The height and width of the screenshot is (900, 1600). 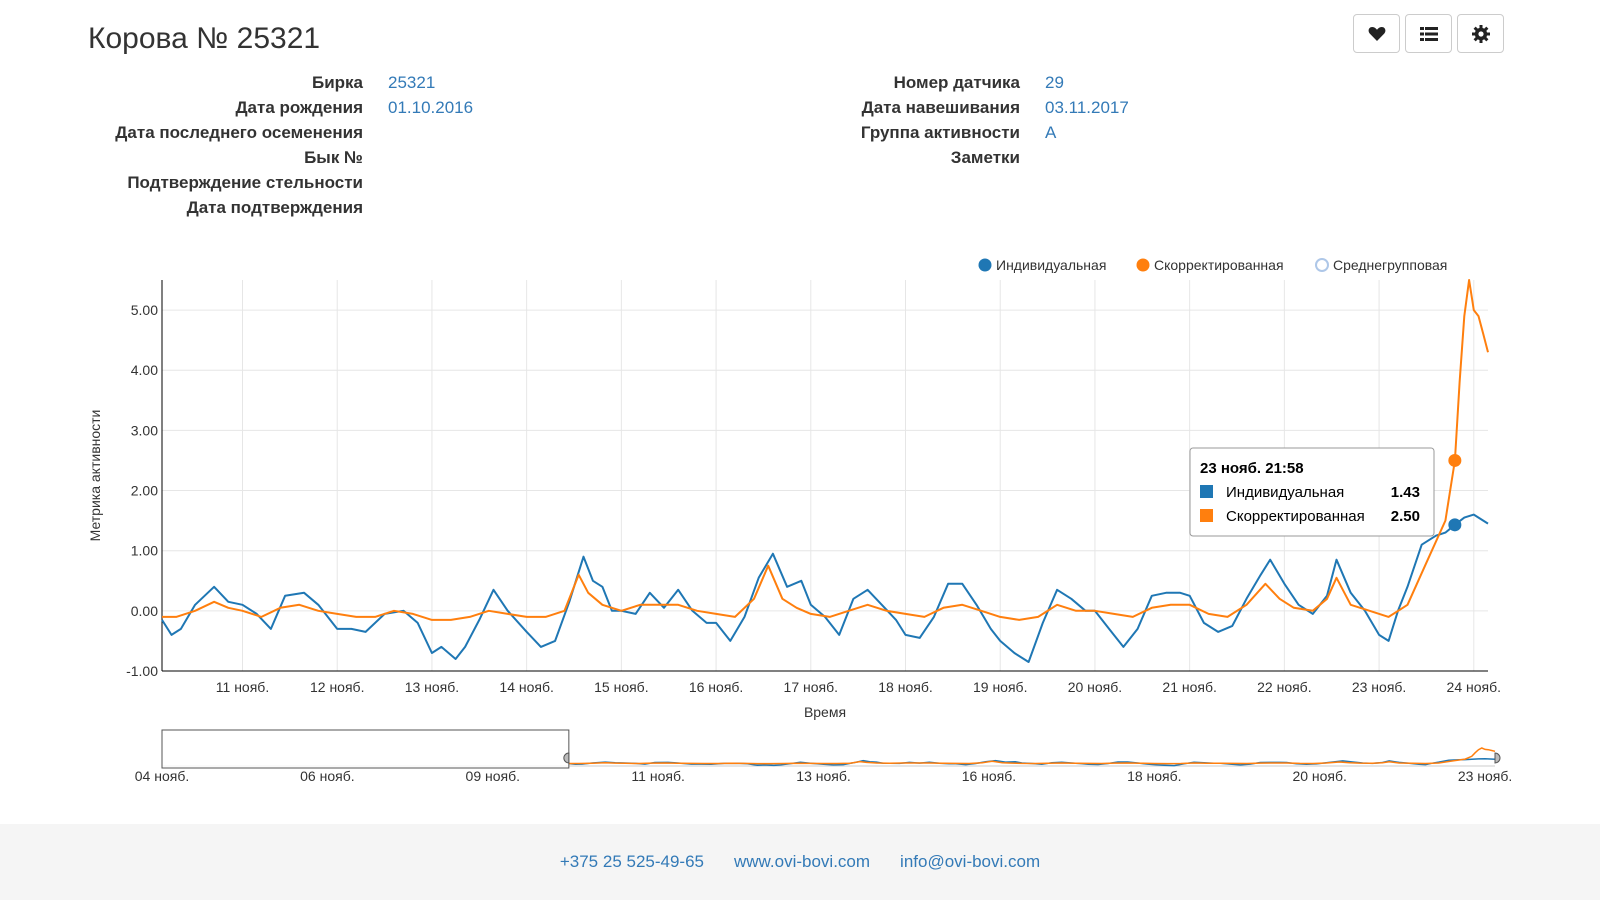 I want to click on info-value: 29, so click(x=1054, y=82).